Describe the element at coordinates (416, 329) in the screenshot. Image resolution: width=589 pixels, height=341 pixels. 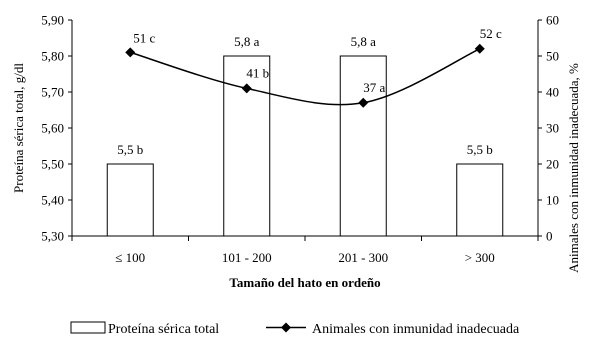
I see `legend-line-label: Animales con inmunidad inadecuada` at that location.